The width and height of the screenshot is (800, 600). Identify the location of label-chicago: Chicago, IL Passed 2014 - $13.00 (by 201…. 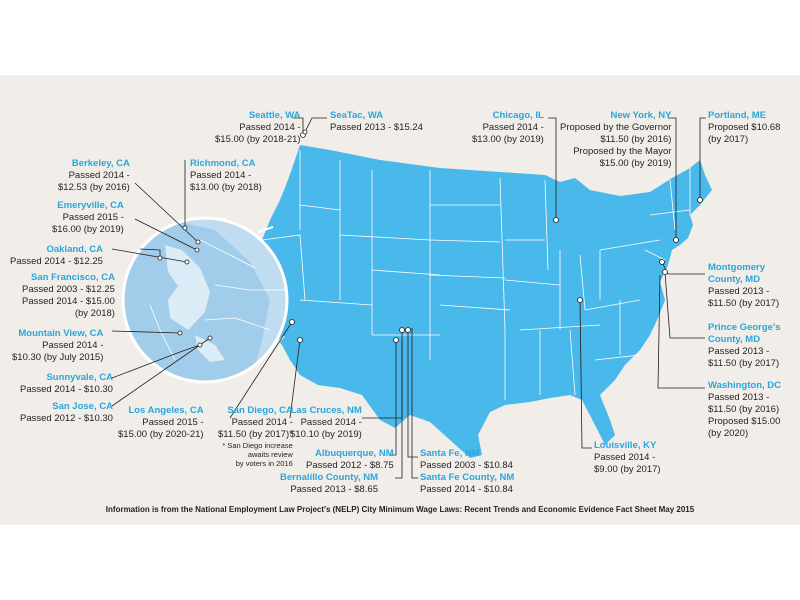
(508, 127).